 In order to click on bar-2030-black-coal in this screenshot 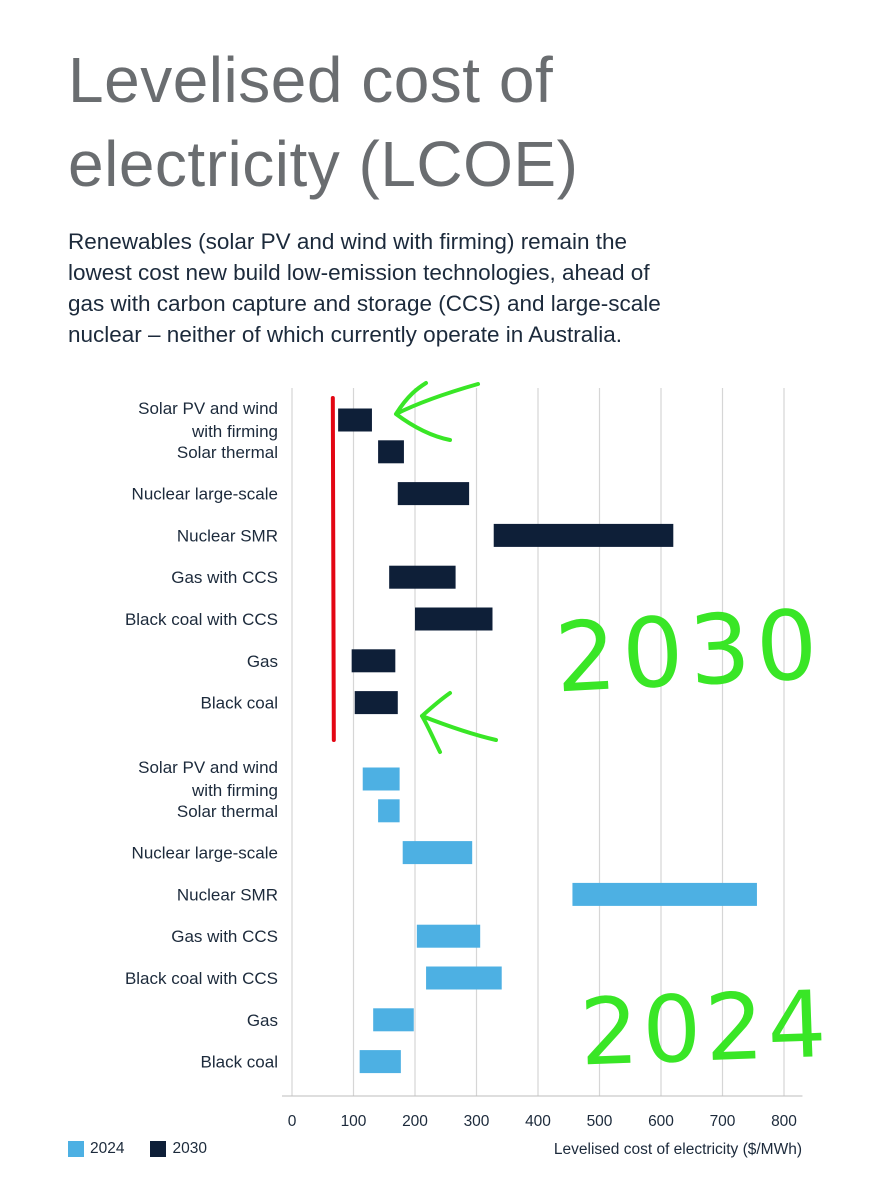, I will do `click(376, 703)`.